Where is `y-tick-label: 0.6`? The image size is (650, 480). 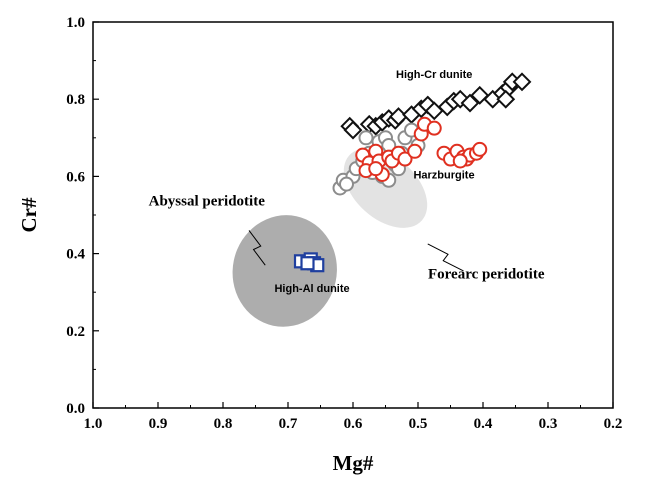 y-tick-label: 0.6 is located at coordinates (75, 177).